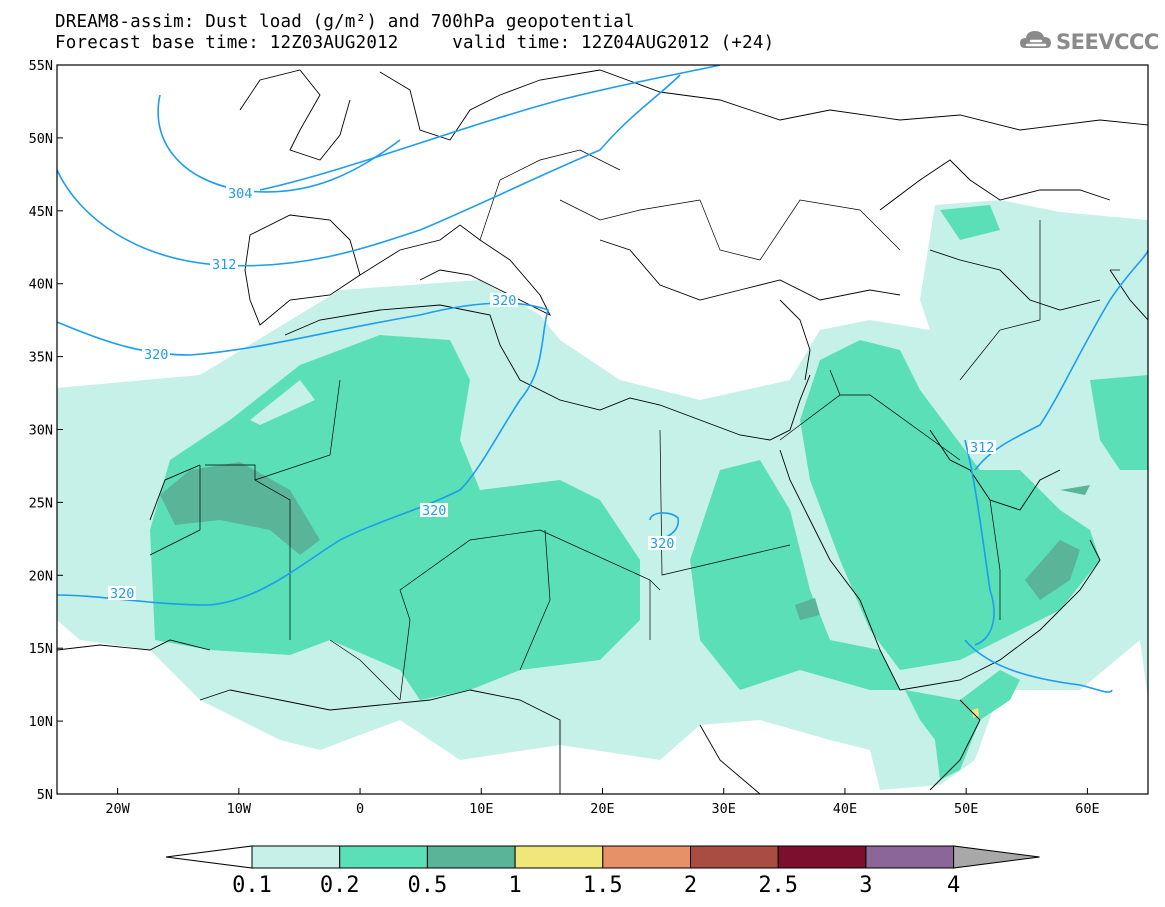 This screenshot has height=907, width=1165. What do you see at coordinates (602, 871) in the screenshot?
I see `colorbar: 0.1 0.2 0.5 1 1.5 2 2.5 3 4` at bounding box center [602, 871].